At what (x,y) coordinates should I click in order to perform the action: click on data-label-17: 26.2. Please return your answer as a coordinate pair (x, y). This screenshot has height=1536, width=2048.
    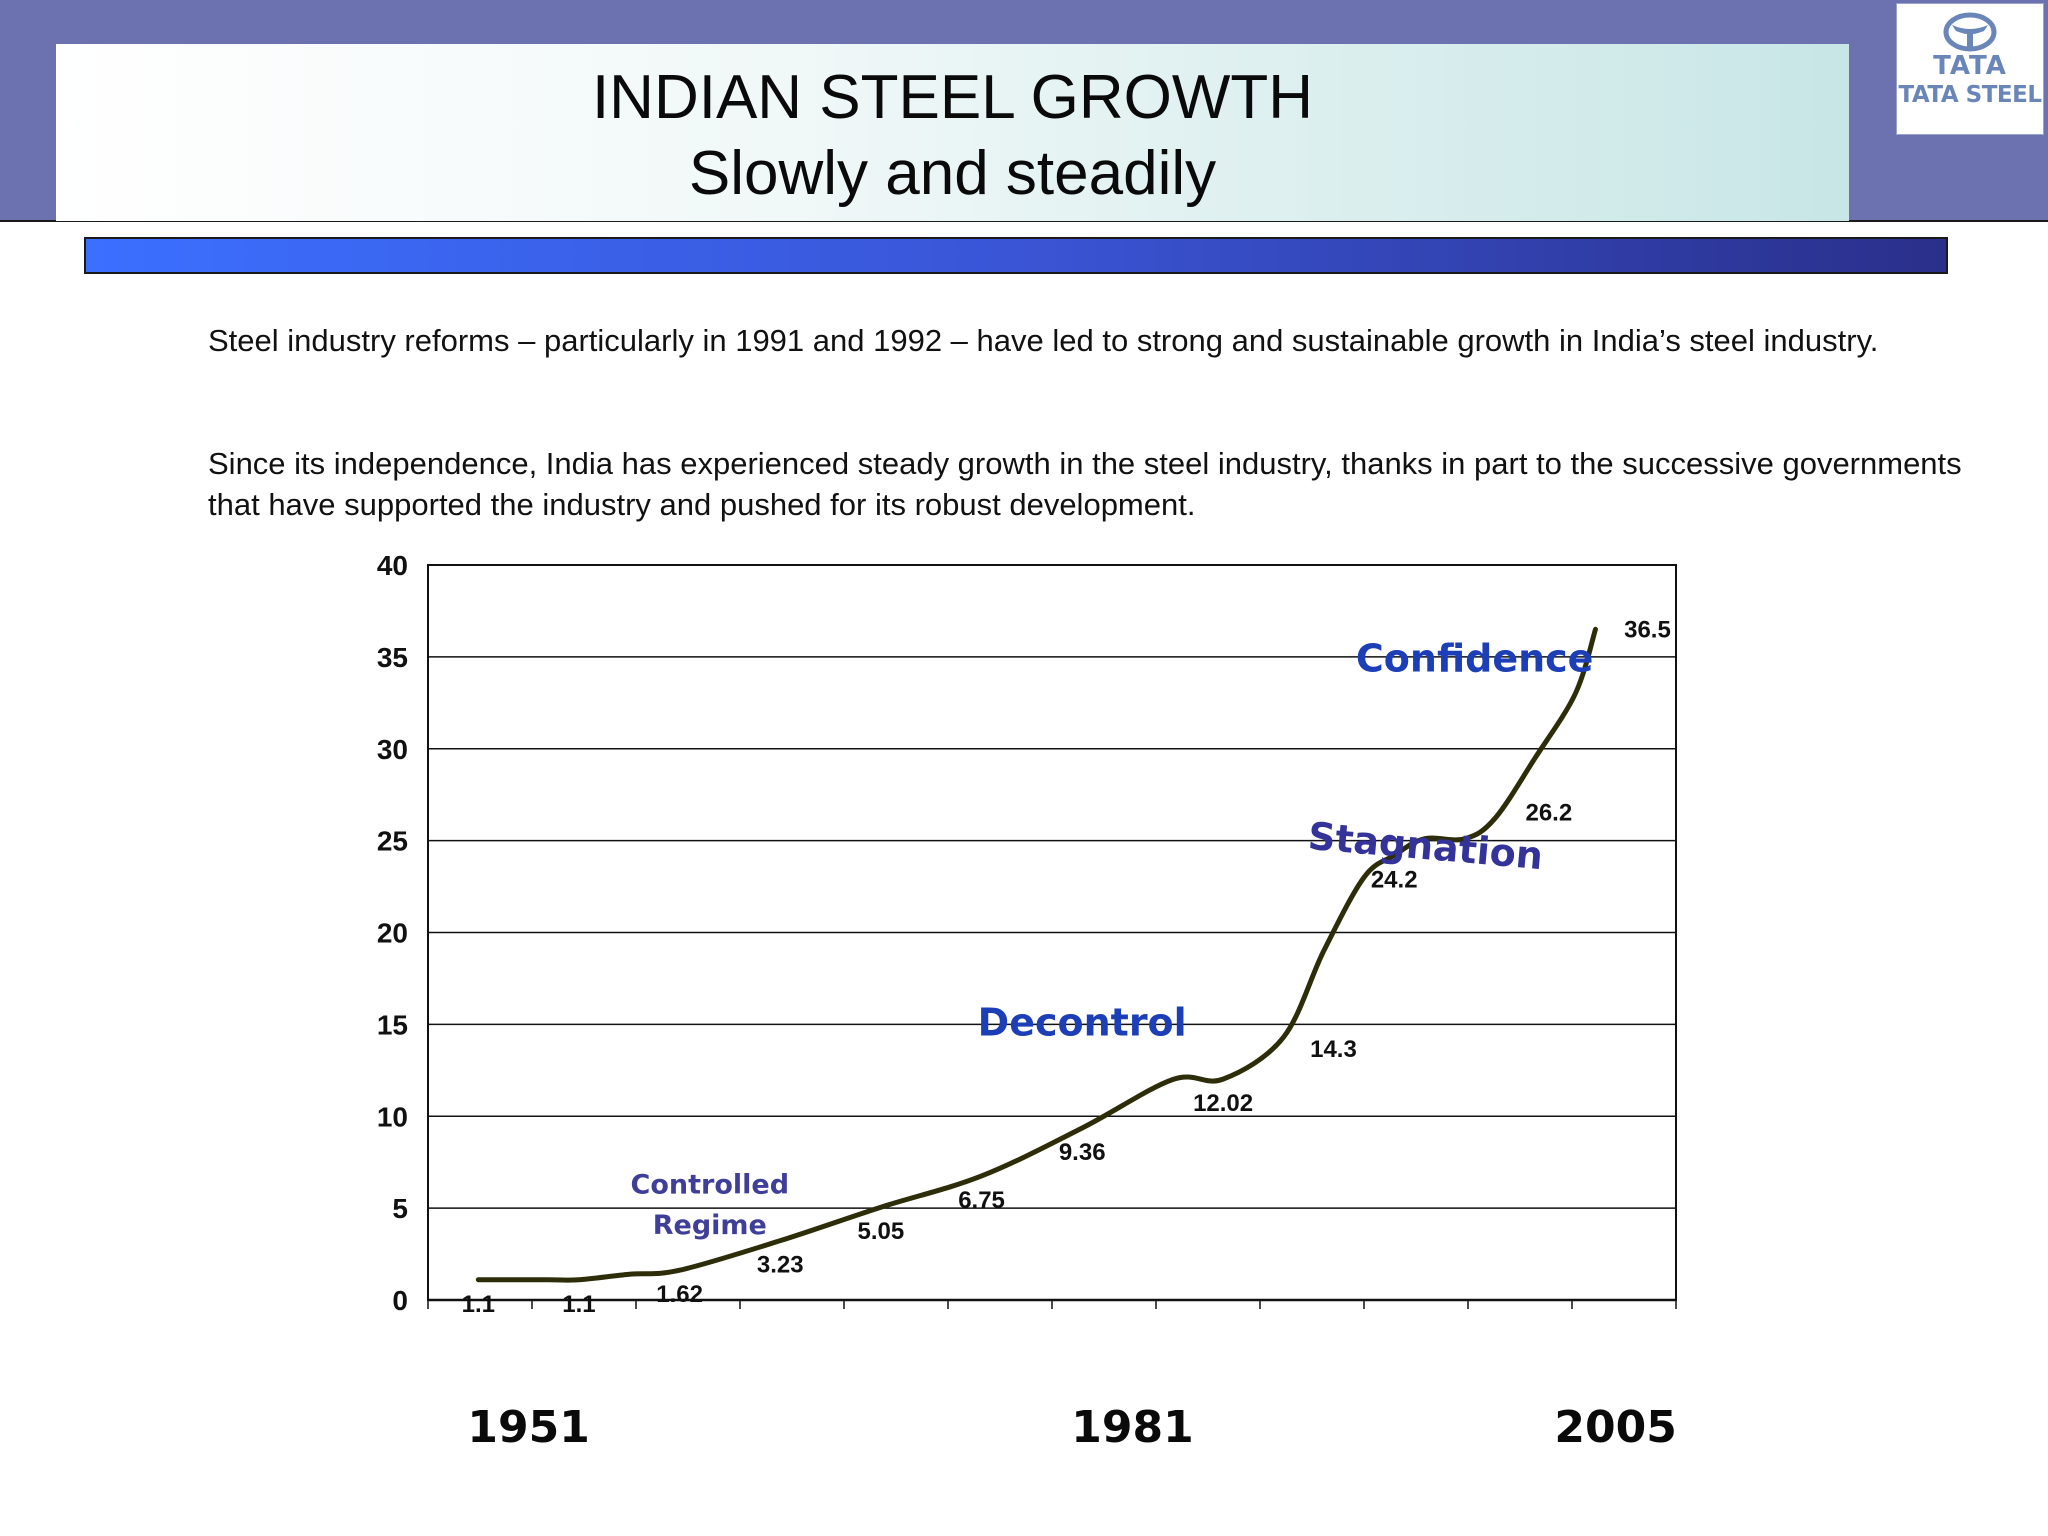
    Looking at the image, I should click on (1548, 813).